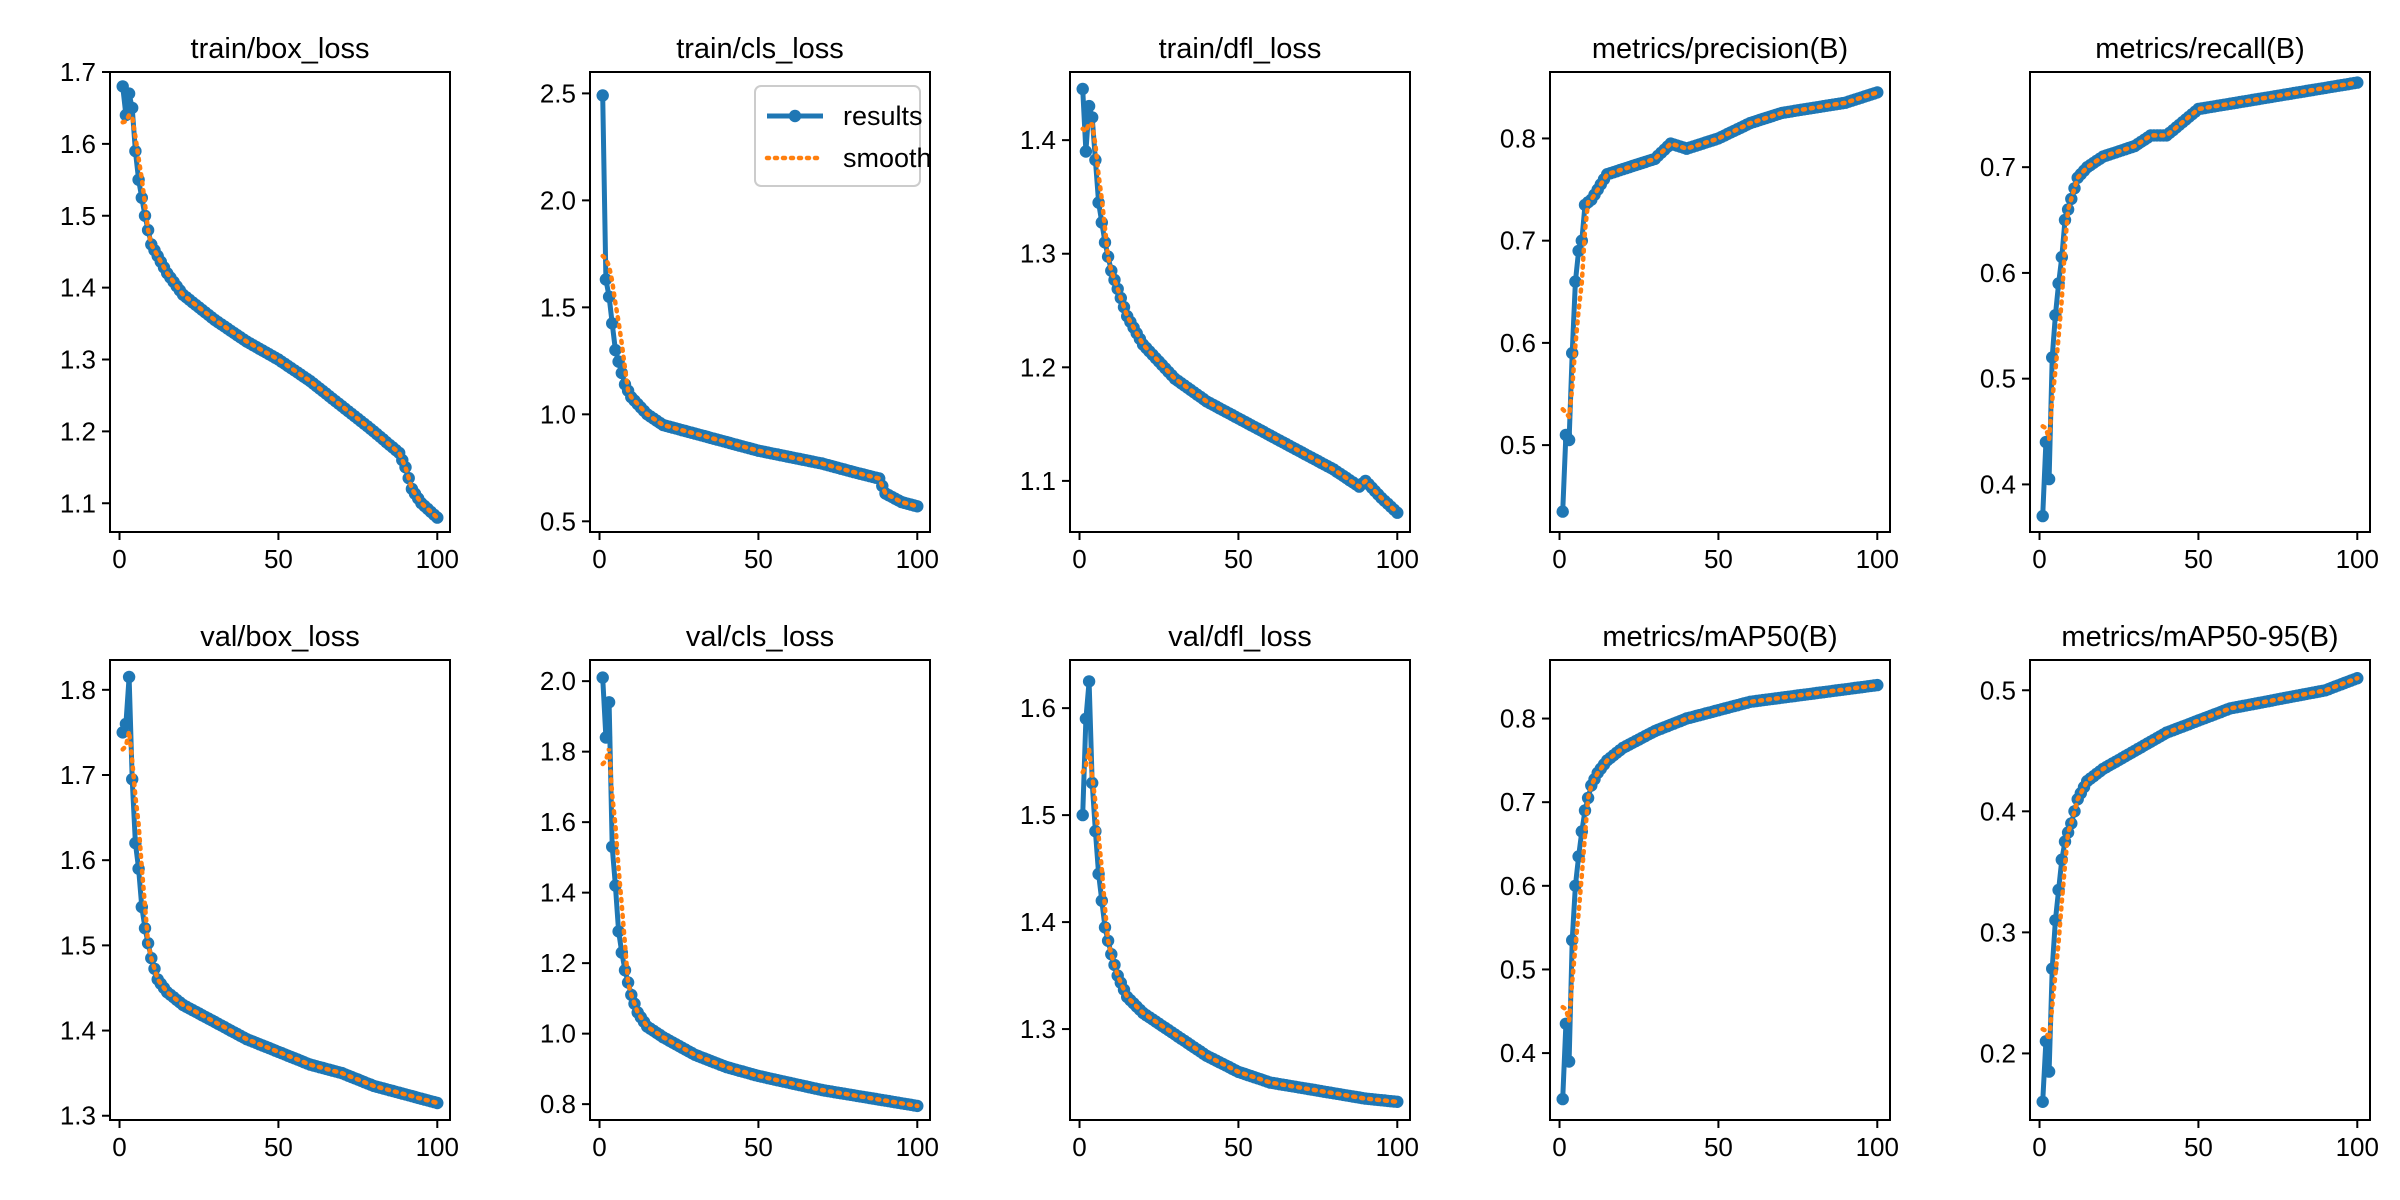 The image size is (2400, 1200). What do you see at coordinates (78, 72) in the screenshot?
I see `y-tick-label: 1.7` at bounding box center [78, 72].